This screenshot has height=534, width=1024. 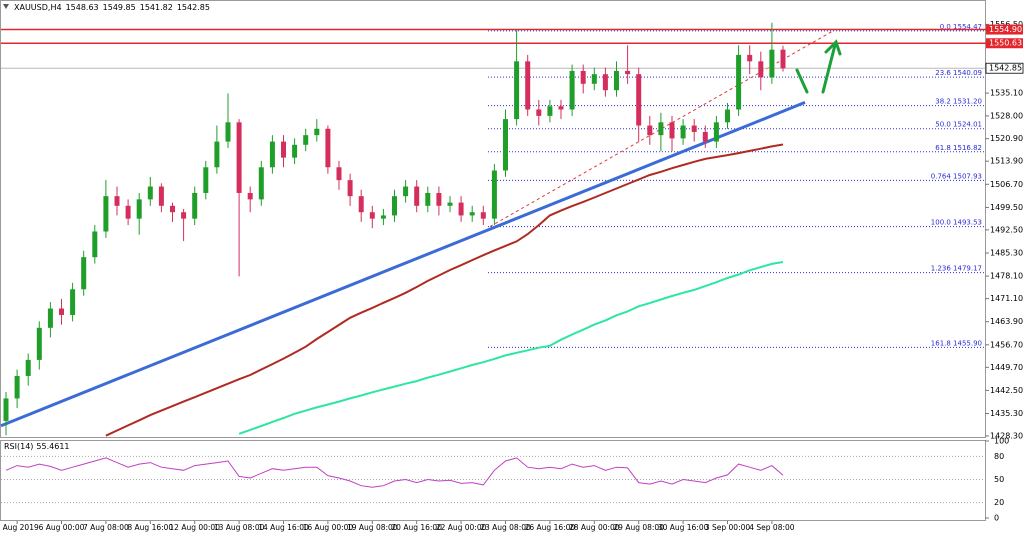 I want to click on current-price-box, so click(x=1004, y=68).